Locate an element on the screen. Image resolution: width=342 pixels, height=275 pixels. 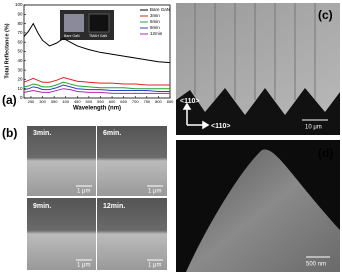
x-tick-label: 750 is located at coordinates (146, 101).